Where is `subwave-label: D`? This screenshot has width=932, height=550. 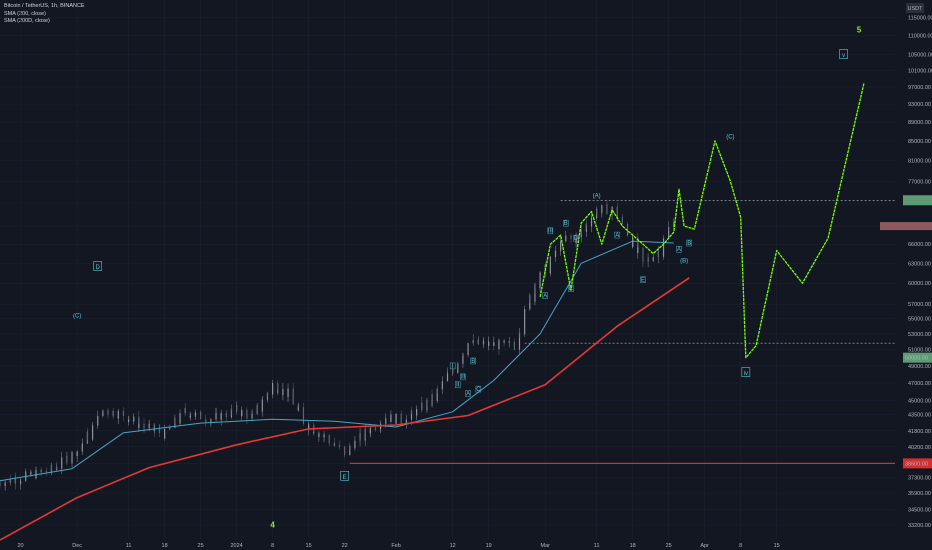
subwave-label: D is located at coordinates (576, 239).